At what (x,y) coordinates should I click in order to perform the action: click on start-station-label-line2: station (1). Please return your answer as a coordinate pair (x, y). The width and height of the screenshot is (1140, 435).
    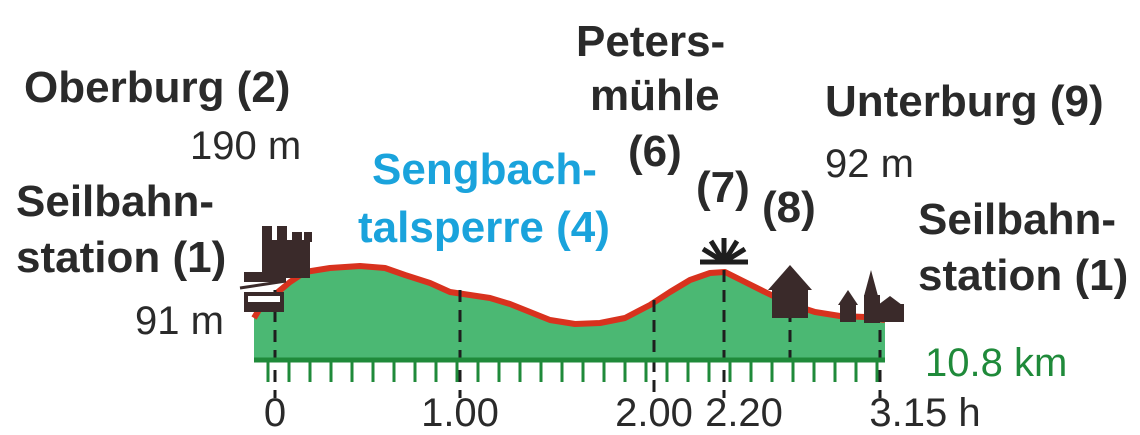
    Looking at the image, I should click on (121, 257).